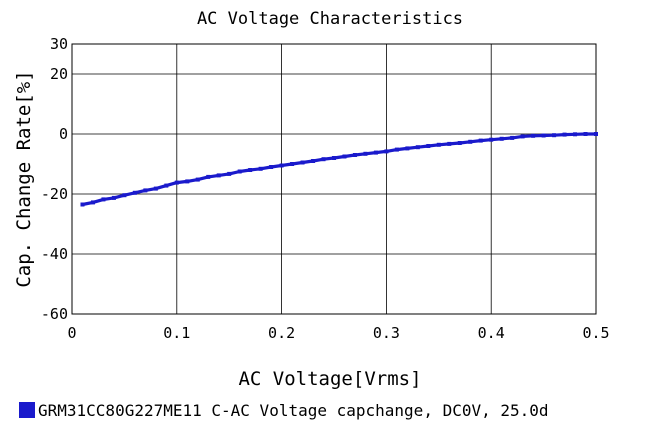  What do you see at coordinates (281, 333) in the screenshot?
I see `x-tick-label: 0.2` at bounding box center [281, 333].